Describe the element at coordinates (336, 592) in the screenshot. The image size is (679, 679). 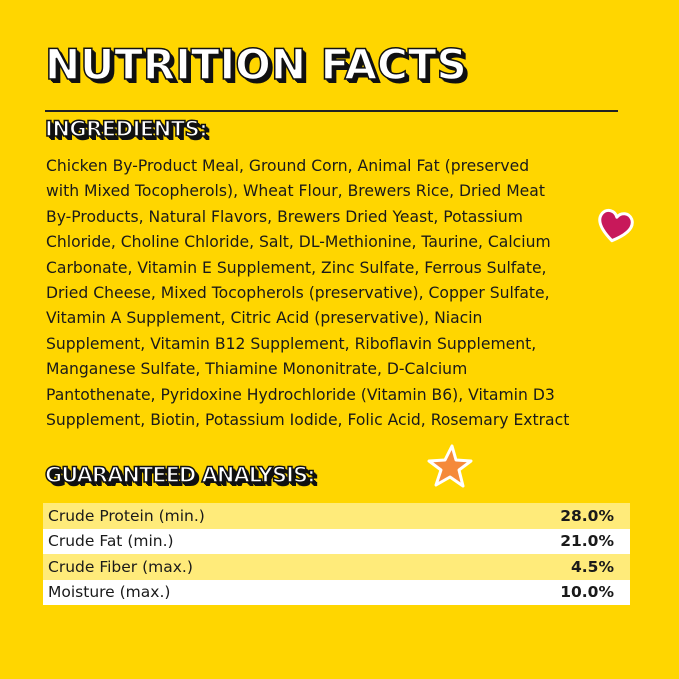
I see `table-row: Moisture (max.) 10.0%` at that location.